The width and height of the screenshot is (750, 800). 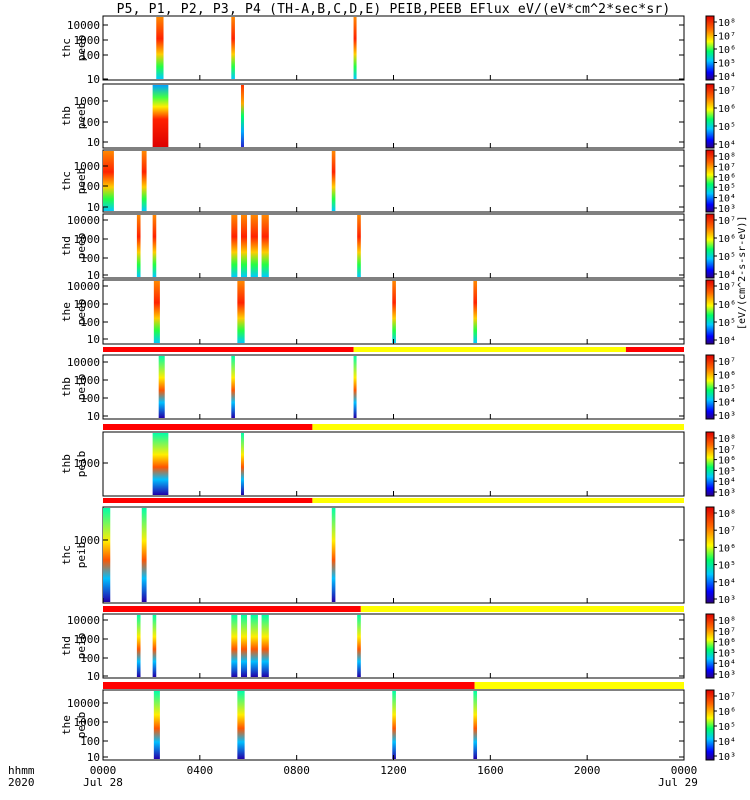 I want to click on panel-2-ylabel-probe: thb, so click(x=66, y=116).